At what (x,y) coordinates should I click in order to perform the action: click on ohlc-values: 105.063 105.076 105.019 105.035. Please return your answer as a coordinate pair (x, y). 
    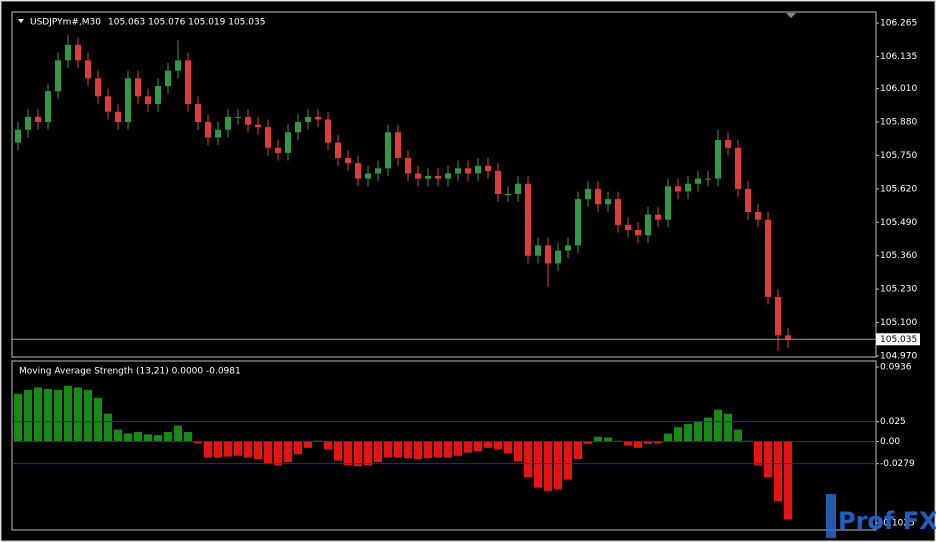
    Looking at the image, I should click on (186, 23).